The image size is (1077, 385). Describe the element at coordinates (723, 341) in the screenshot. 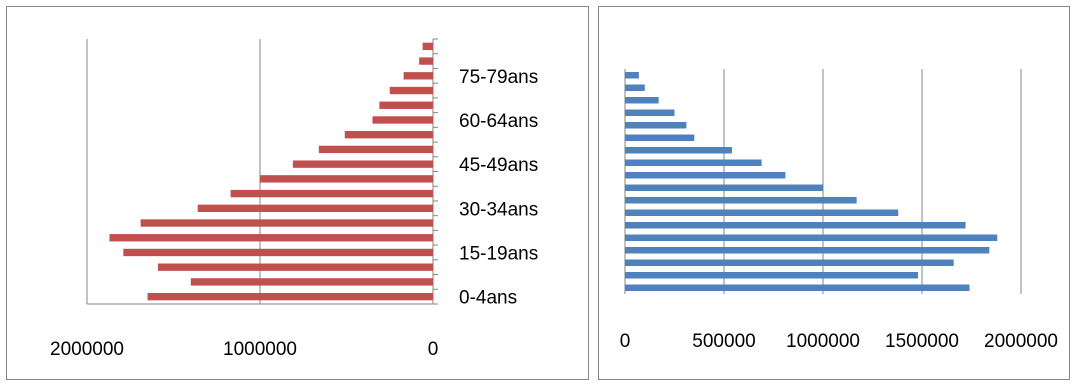

I see `x-tick-label: 500000` at that location.